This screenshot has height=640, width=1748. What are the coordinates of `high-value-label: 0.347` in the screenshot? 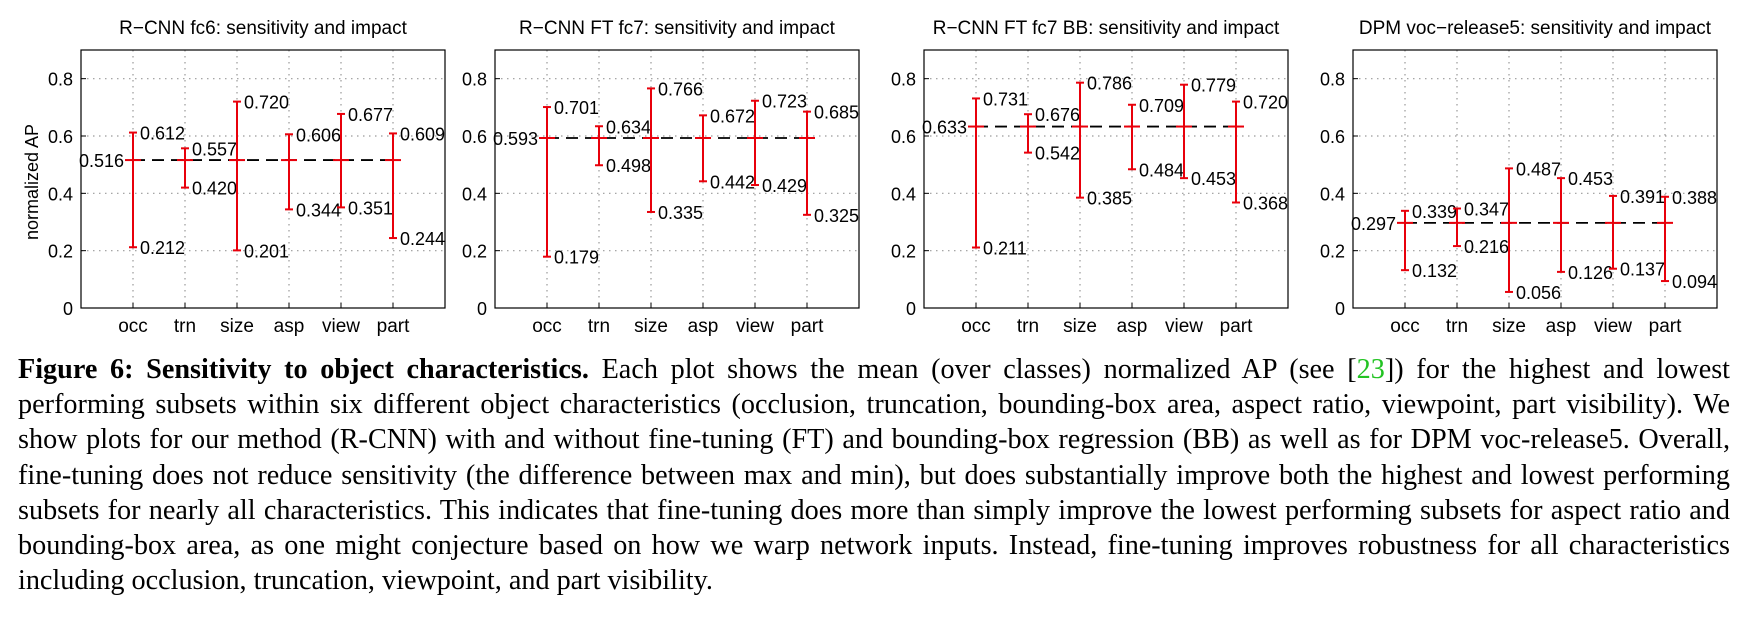 It's located at (1486, 210).